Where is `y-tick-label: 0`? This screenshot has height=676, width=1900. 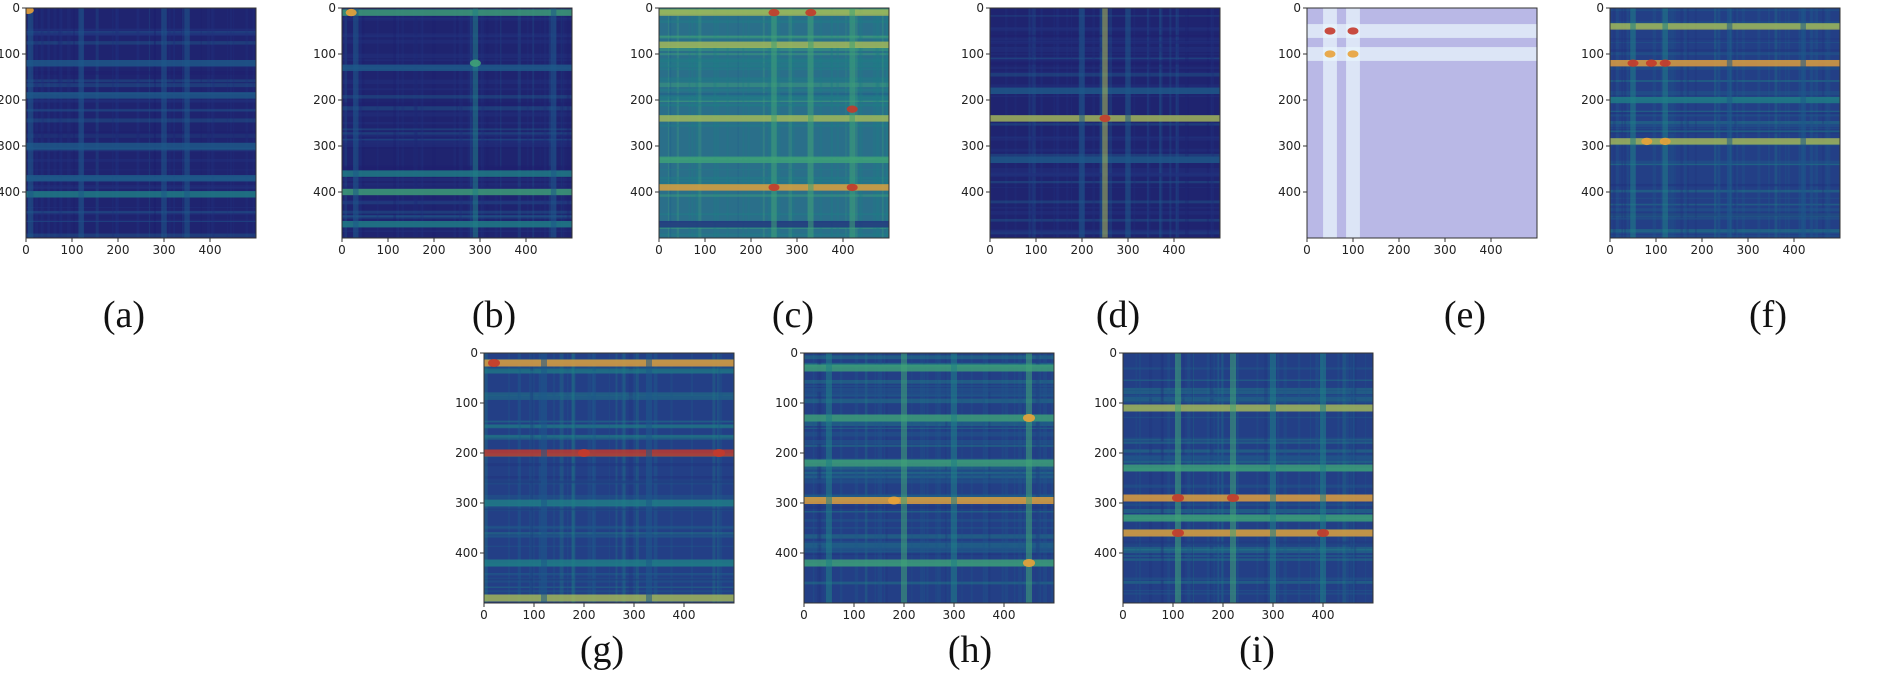 y-tick-label: 0 is located at coordinates (794, 353).